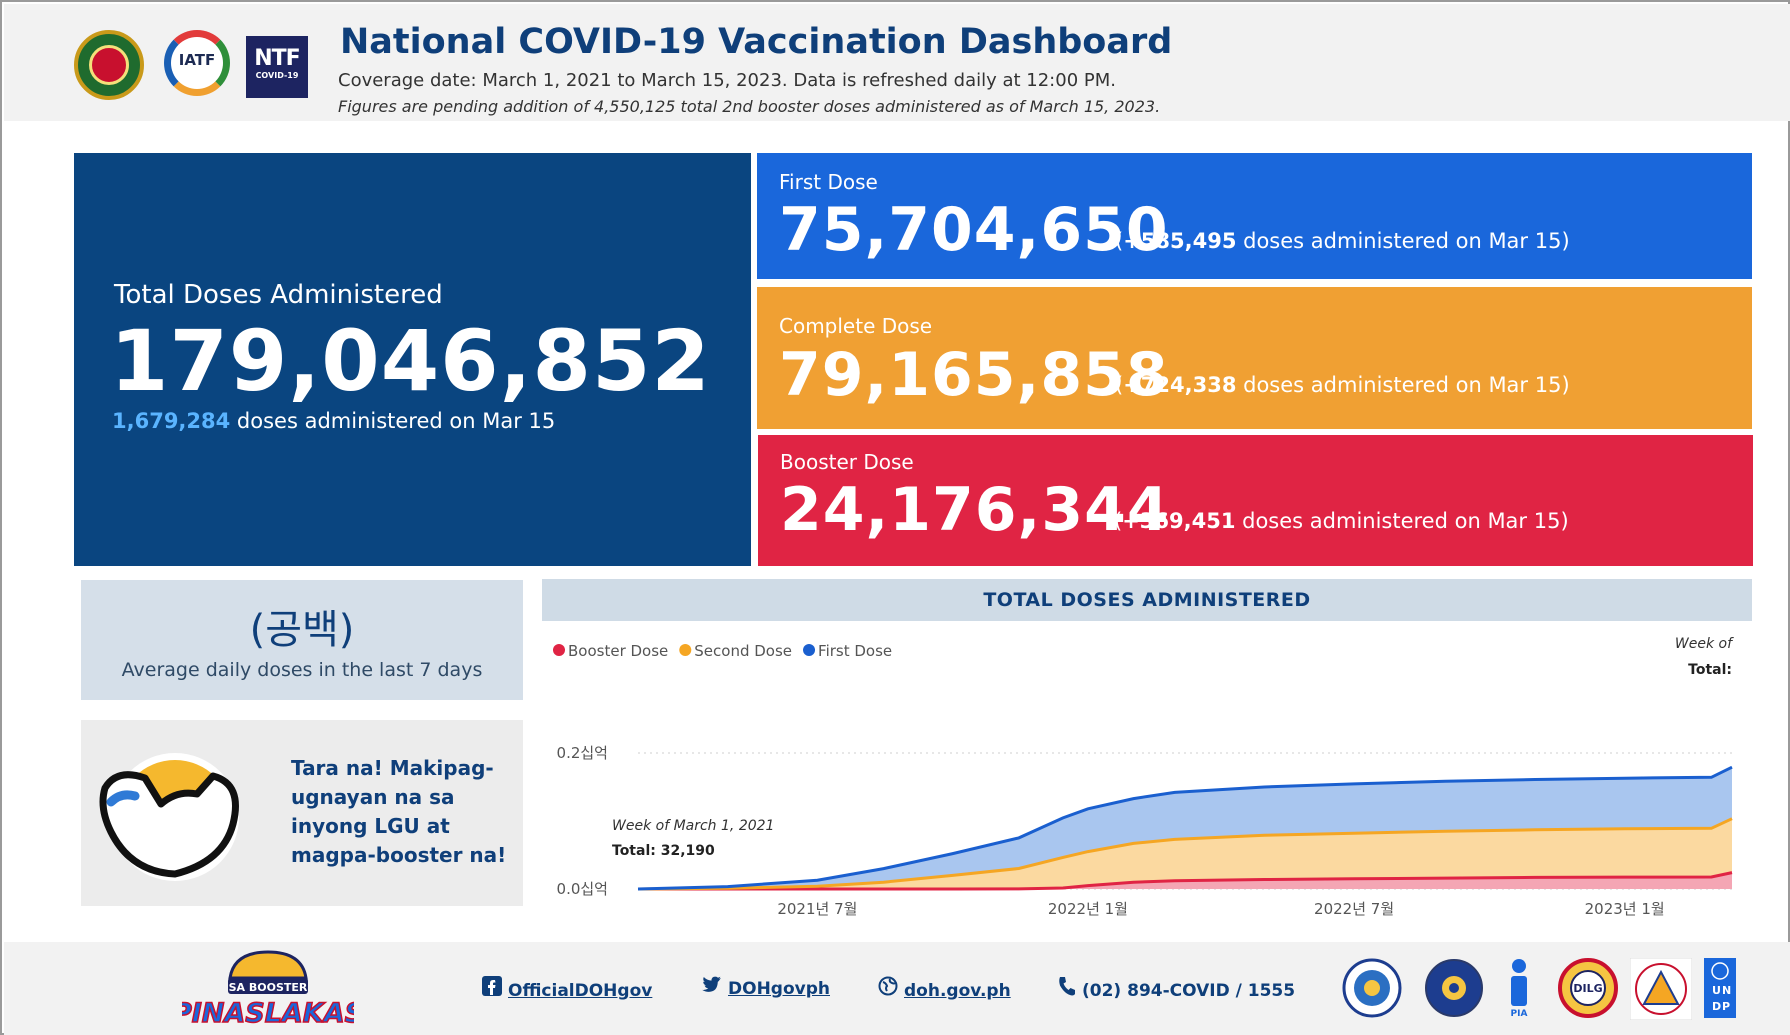 Image resolution: width=1790 pixels, height=1035 pixels. Describe the element at coordinates (743, 651) in the screenshot. I see `legend-label-1: Second Dose` at that location.